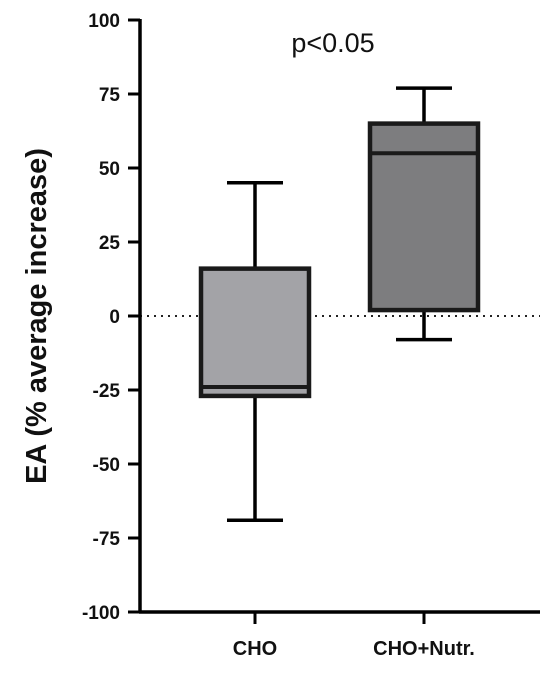 The width and height of the screenshot is (550, 674). I want to click on y-tick-label: 100, so click(104, 21).